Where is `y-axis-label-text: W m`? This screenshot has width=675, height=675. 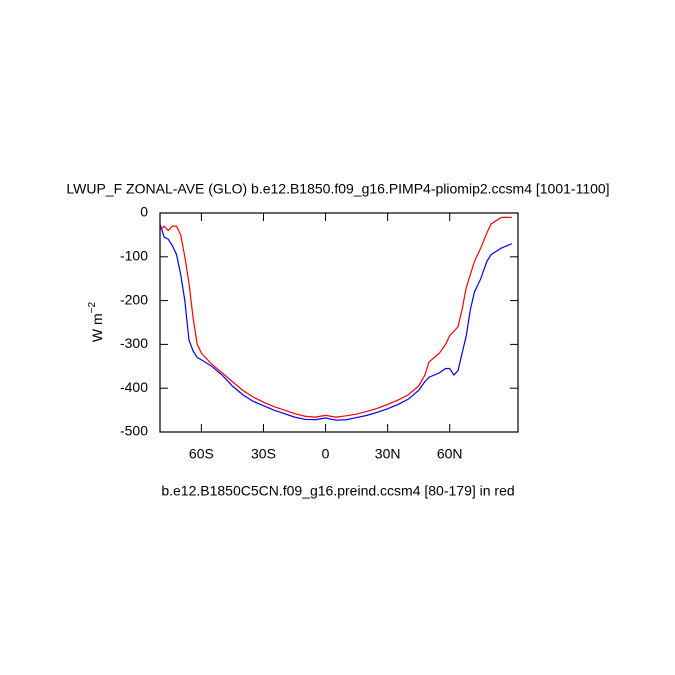 y-axis-label-text: W m is located at coordinates (97, 327).